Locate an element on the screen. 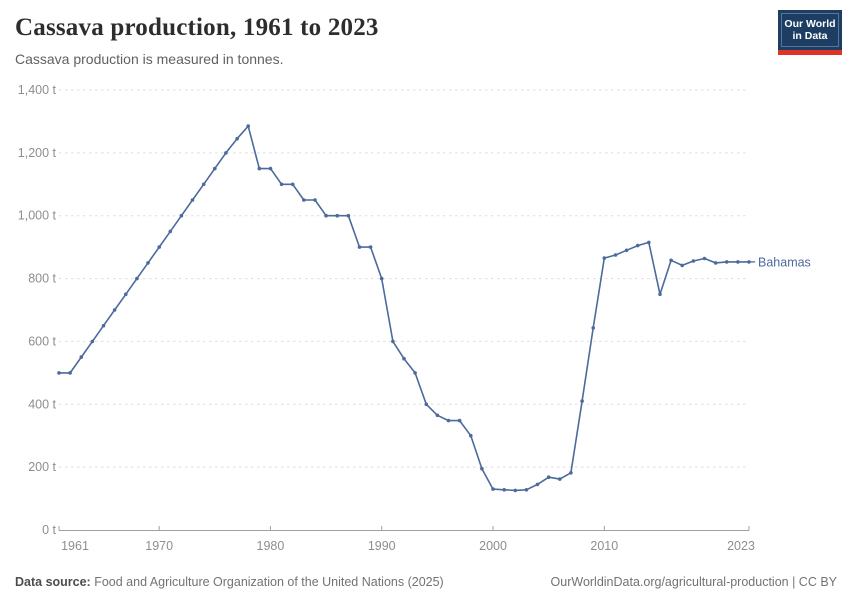 The image size is (850, 600). x-axis-label: 1980 is located at coordinates (271, 546).